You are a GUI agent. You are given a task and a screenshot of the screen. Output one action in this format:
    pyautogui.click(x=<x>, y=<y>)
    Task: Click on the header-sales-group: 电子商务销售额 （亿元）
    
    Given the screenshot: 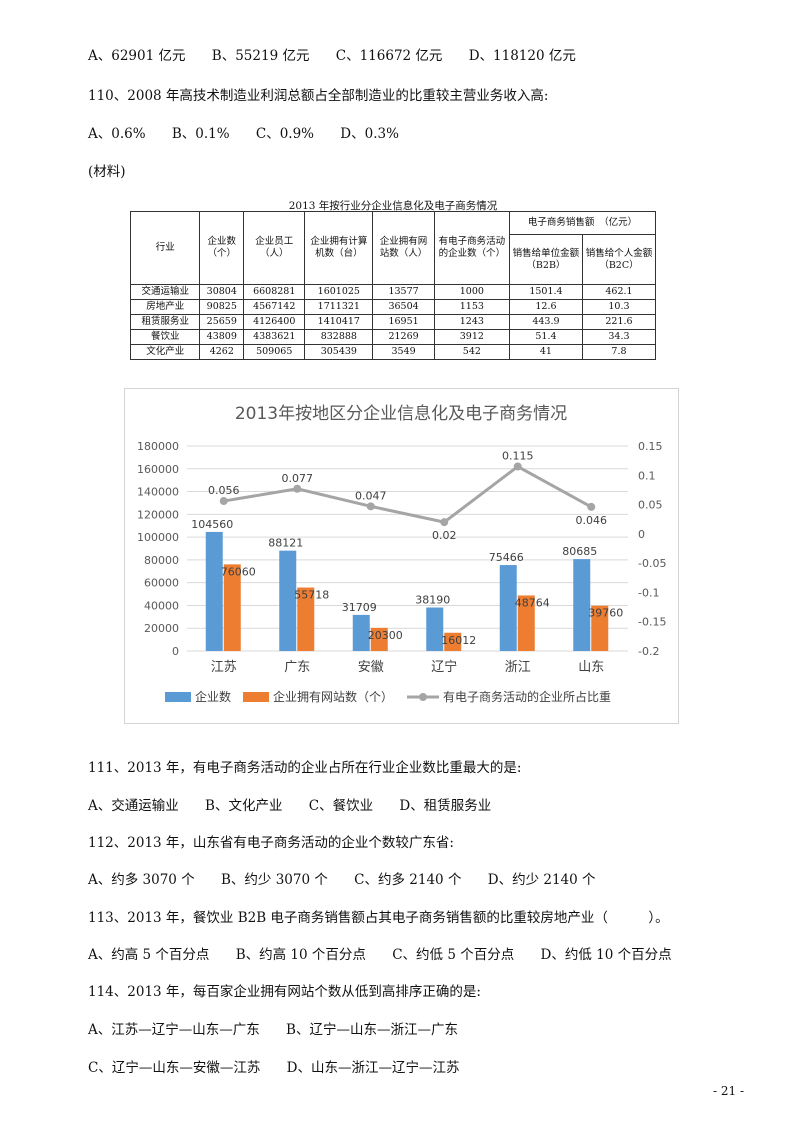 What is the action you would take?
    pyautogui.click(x=582, y=223)
    